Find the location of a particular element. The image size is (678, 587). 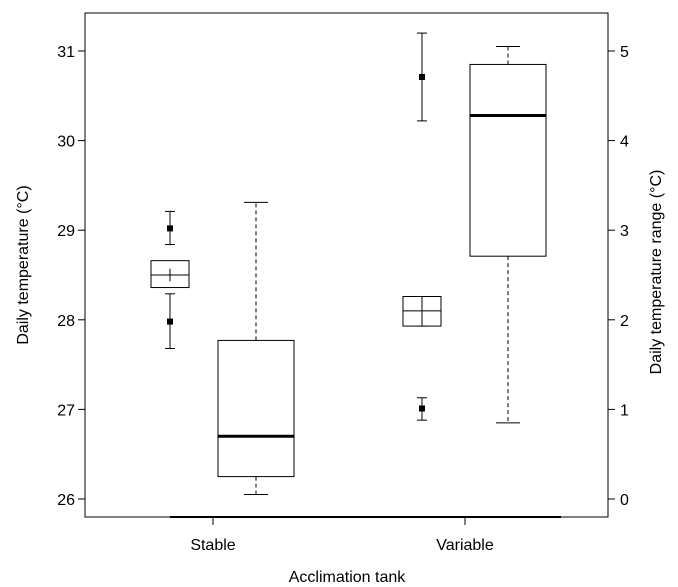

box-variable-left is located at coordinates (422, 311).